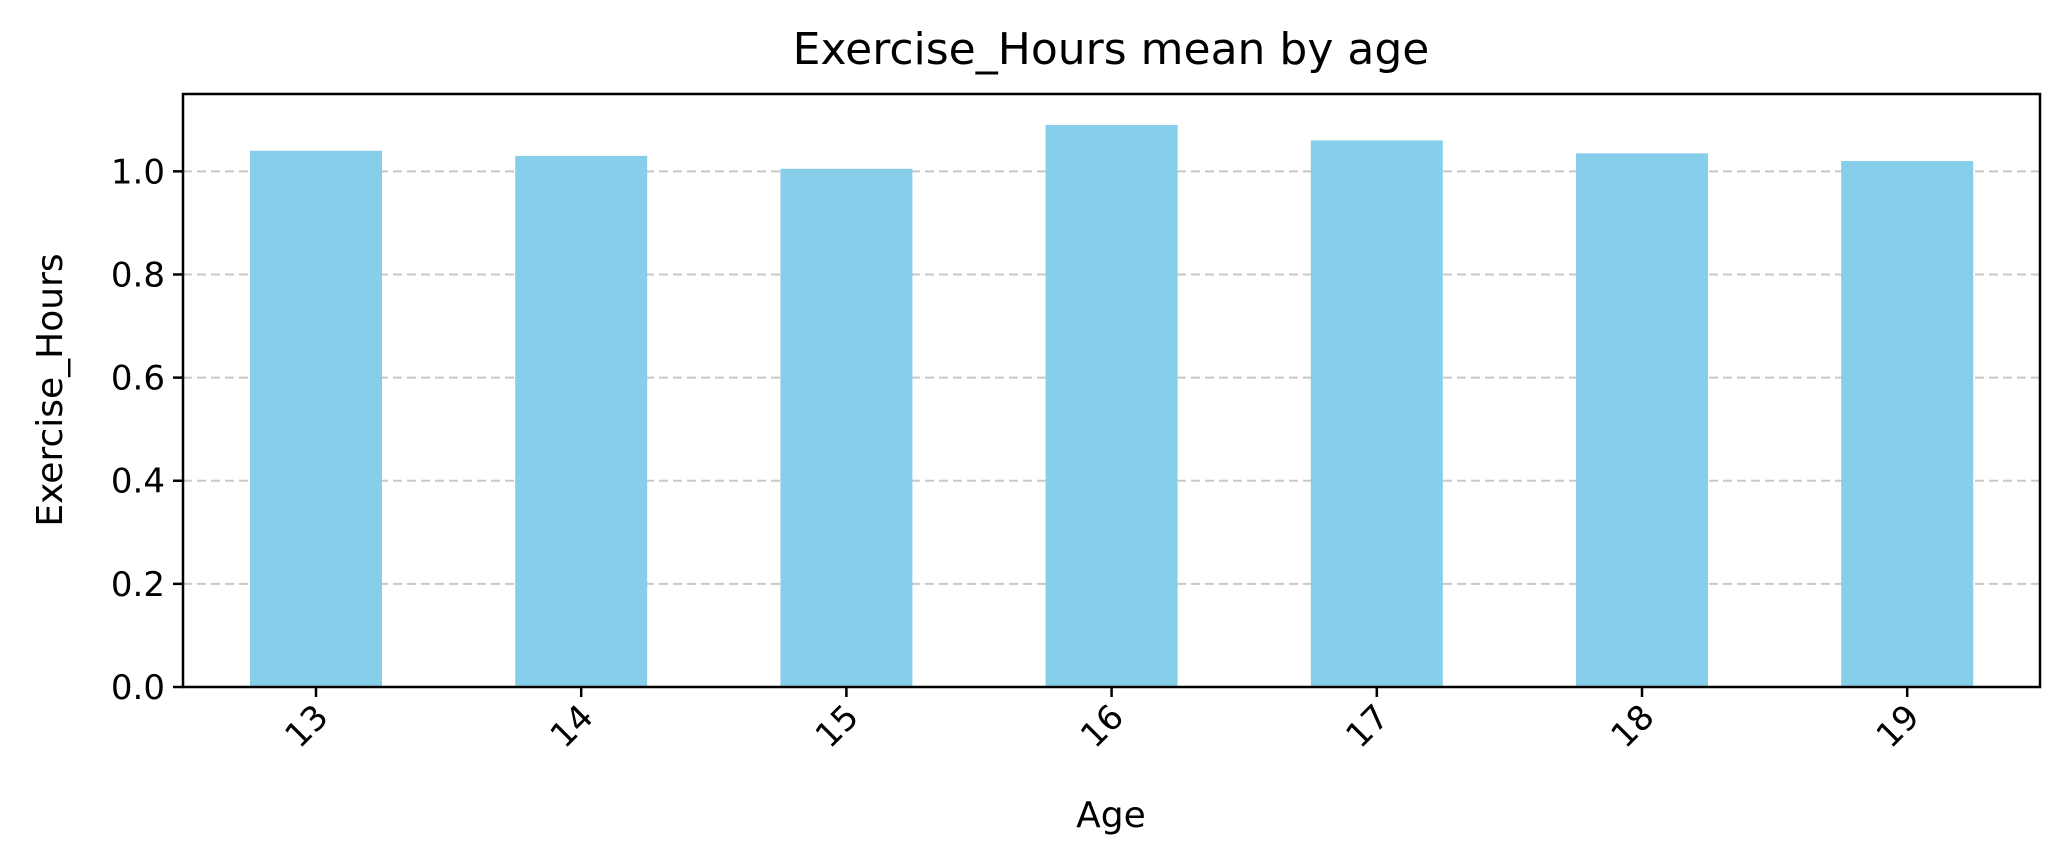 This screenshot has width=2068, height=868. Describe the element at coordinates (1102, 726) in the screenshot. I see `x-tick-label: 16` at that location.